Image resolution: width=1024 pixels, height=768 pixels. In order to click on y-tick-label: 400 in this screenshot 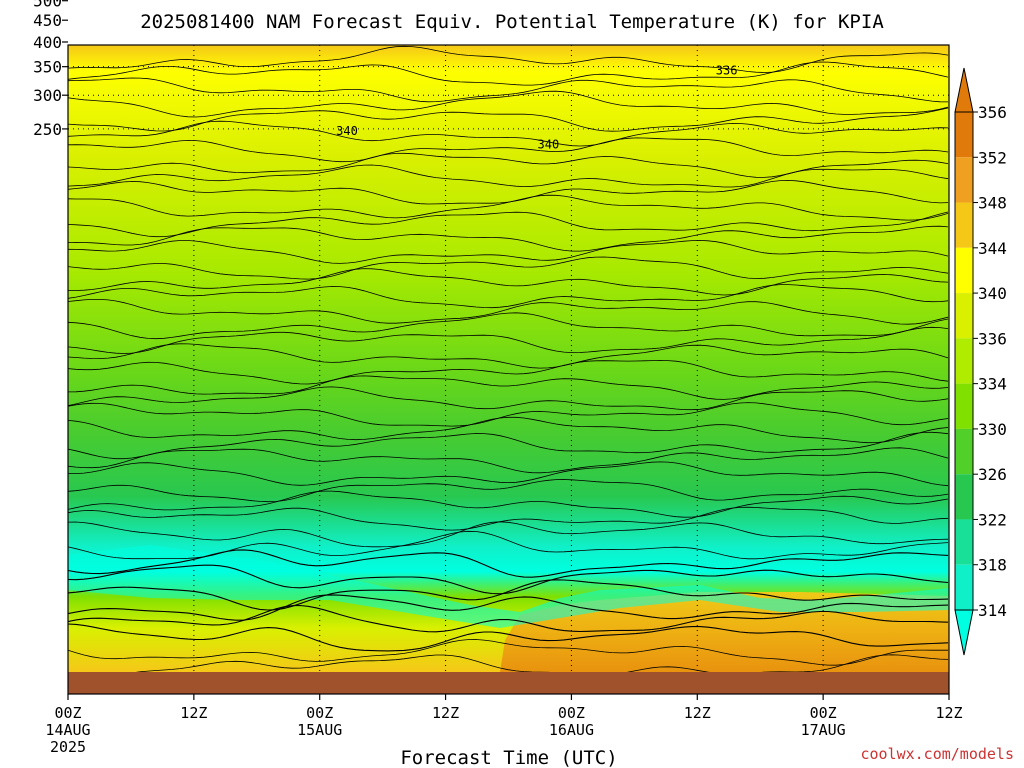, I will do `click(47, 42)`.